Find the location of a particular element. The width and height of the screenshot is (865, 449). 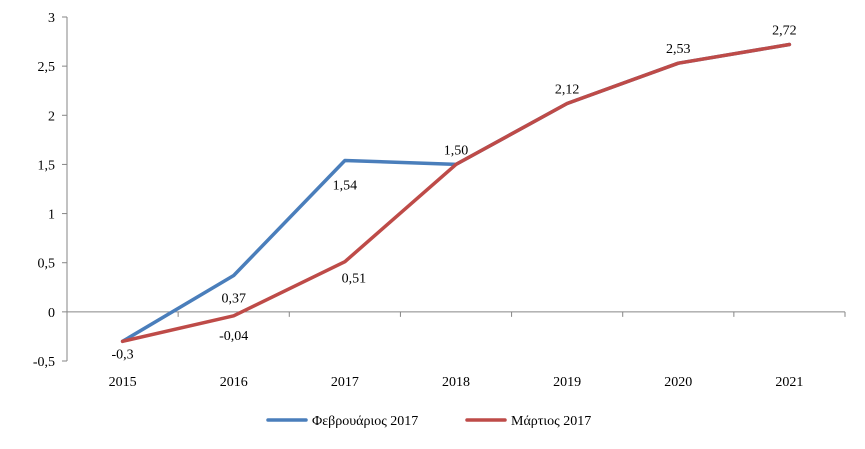

x-tick-label: 2017 is located at coordinates (345, 382).